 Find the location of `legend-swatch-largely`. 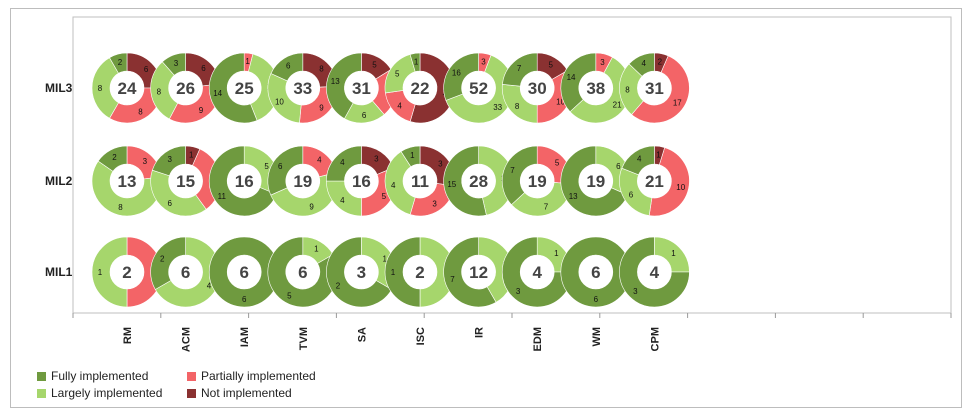

legend-swatch-largely is located at coordinates (41, 393).